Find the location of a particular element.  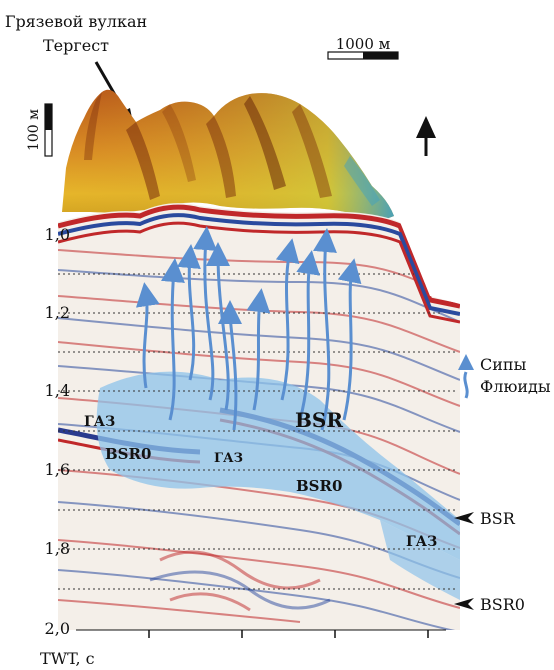

gas-label-center: ГАЗ is located at coordinates (228, 458).